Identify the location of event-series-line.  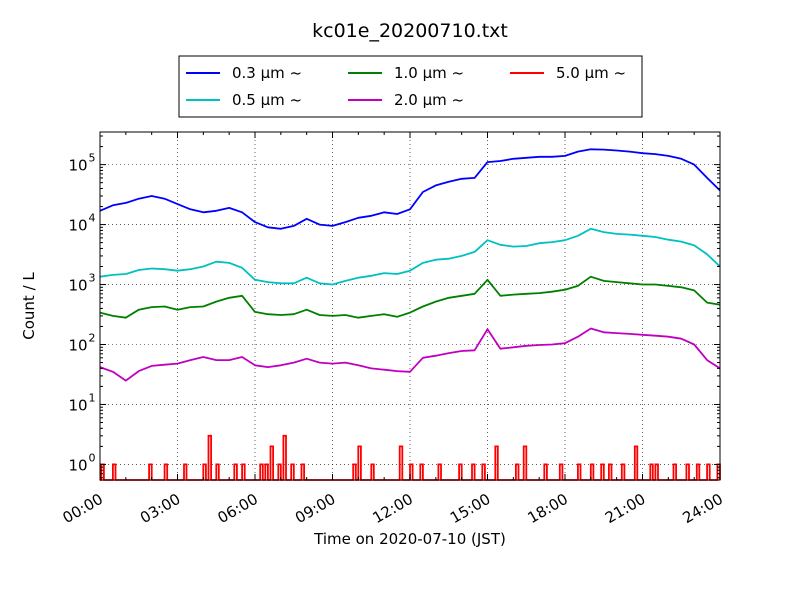
(410, 457).